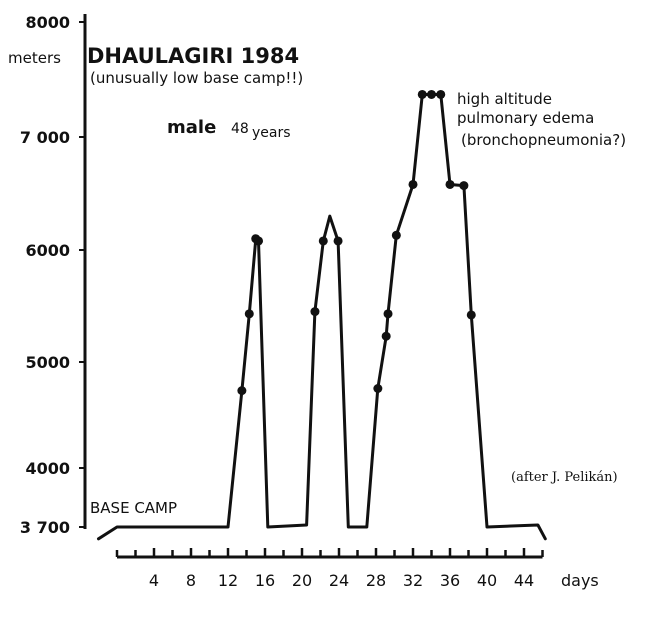 The width and height of the screenshot is (664, 618). What do you see at coordinates (34, 58) in the screenshot?
I see `y-axis-label: meters` at bounding box center [34, 58].